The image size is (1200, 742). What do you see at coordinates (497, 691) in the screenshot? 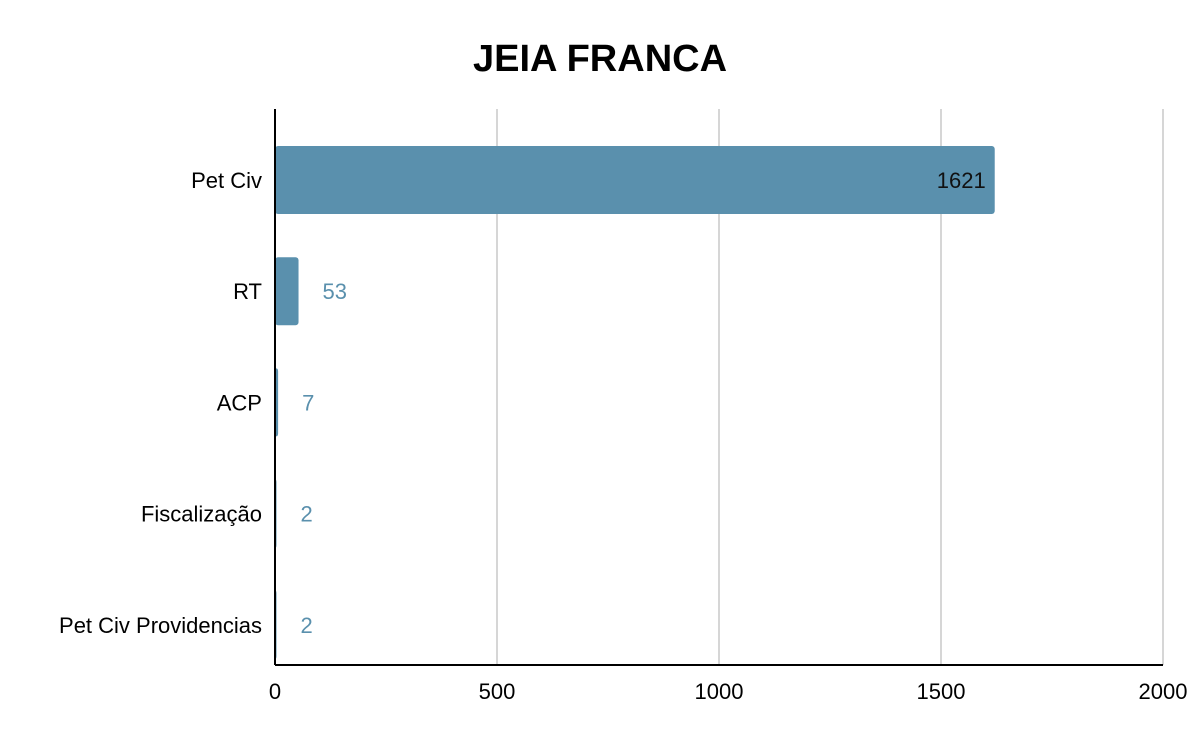
I see `x-tick-label: 500` at bounding box center [497, 691].